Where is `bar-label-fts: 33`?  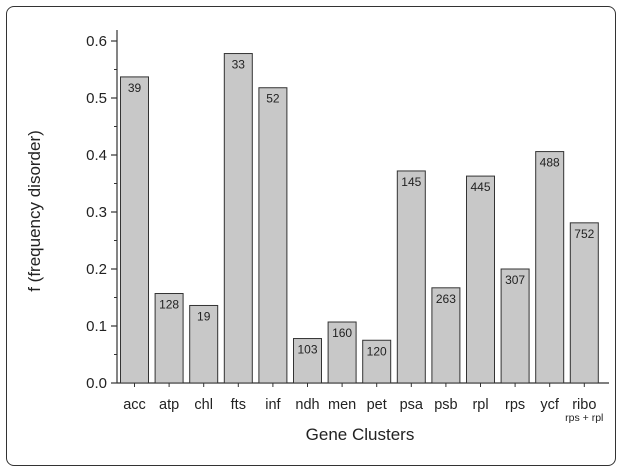 bar-label-fts: 33 is located at coordinates (239, 65).